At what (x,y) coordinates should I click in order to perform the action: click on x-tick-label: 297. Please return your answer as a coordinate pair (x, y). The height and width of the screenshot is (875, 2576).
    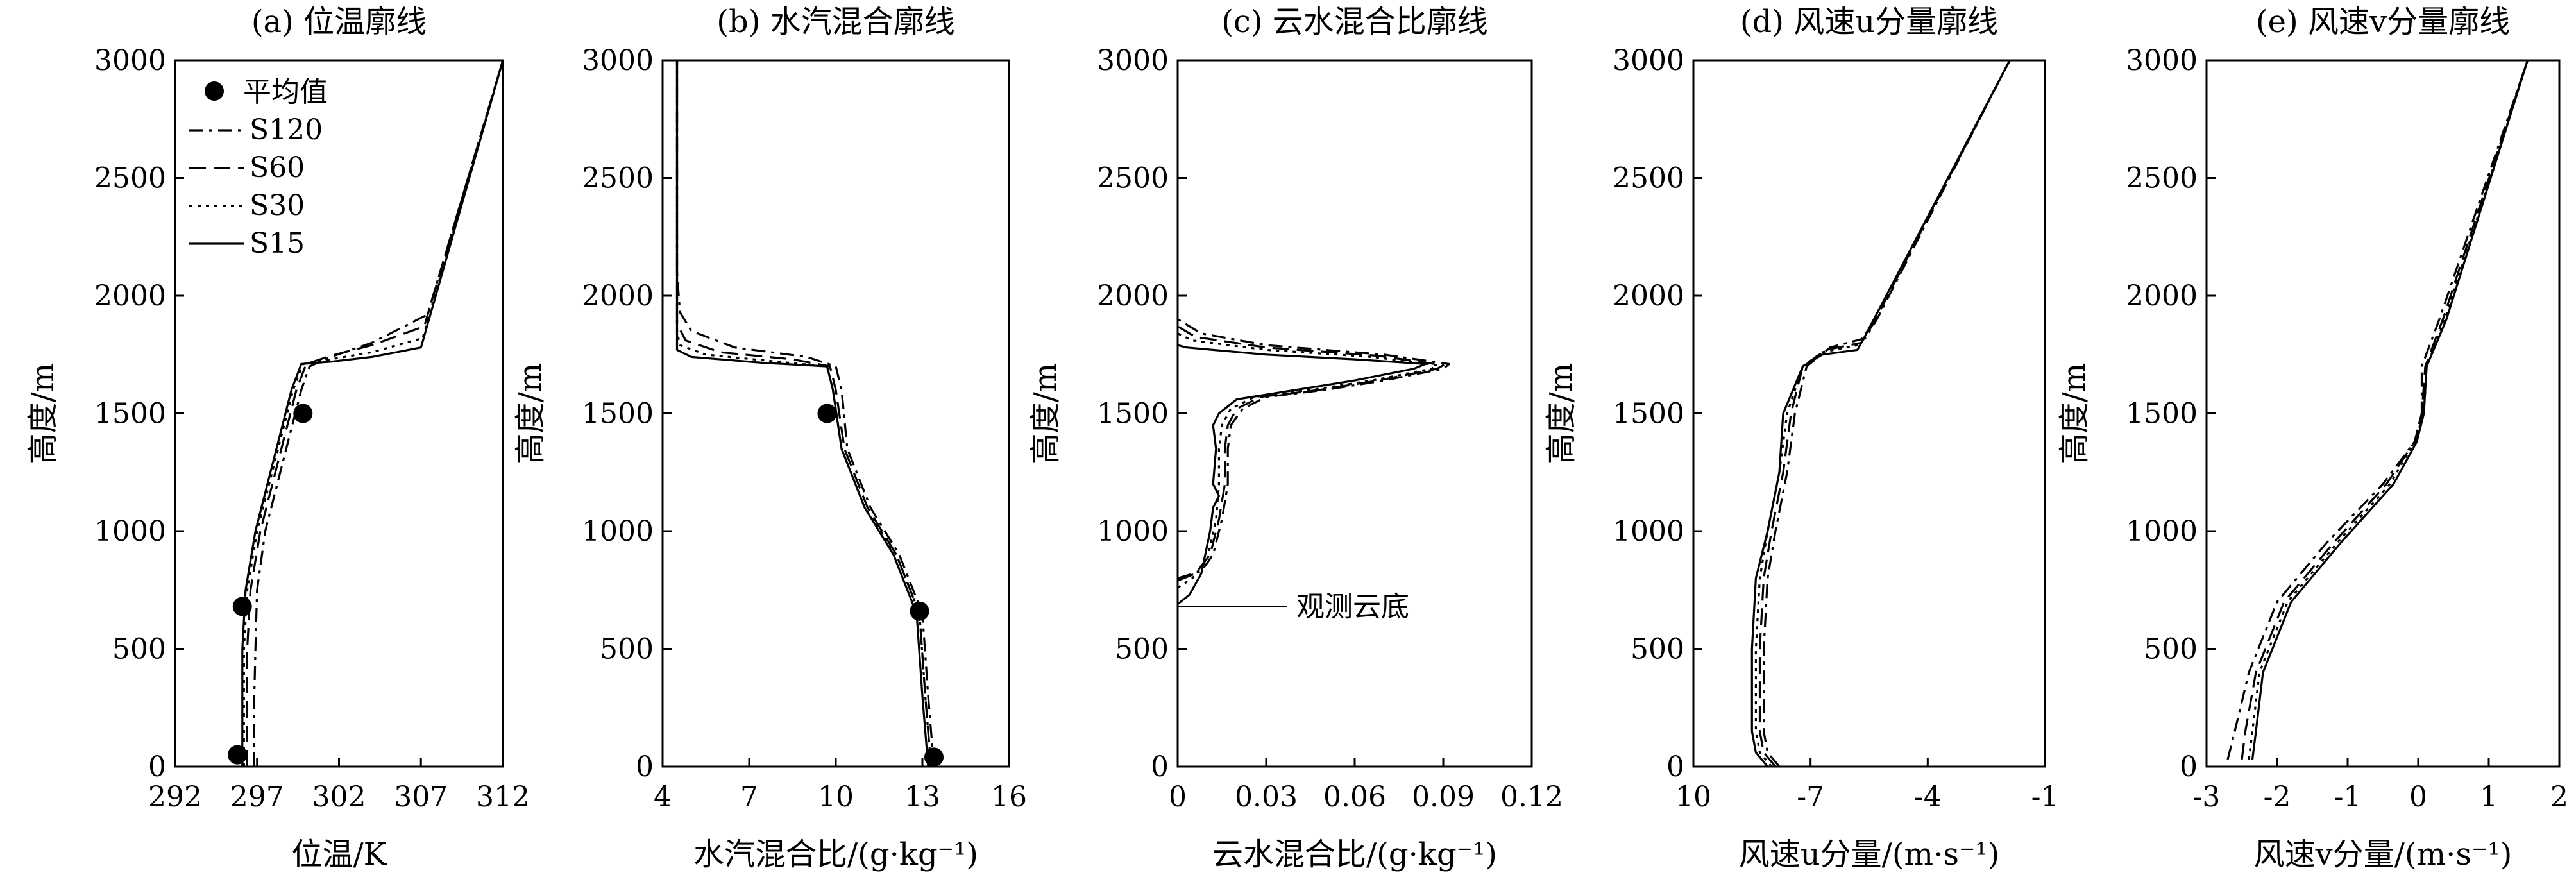
    Looking at the image, I should click on (257, 797).